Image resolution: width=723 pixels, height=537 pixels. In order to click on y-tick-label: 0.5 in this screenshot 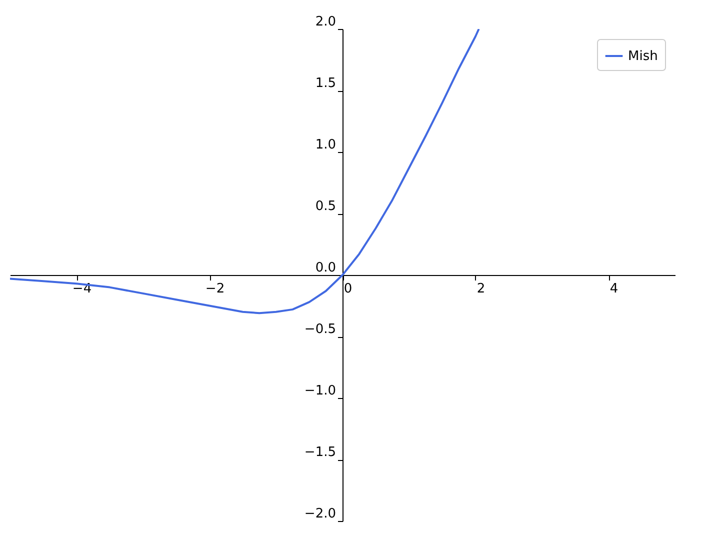, I will do `click(325, 206)`.